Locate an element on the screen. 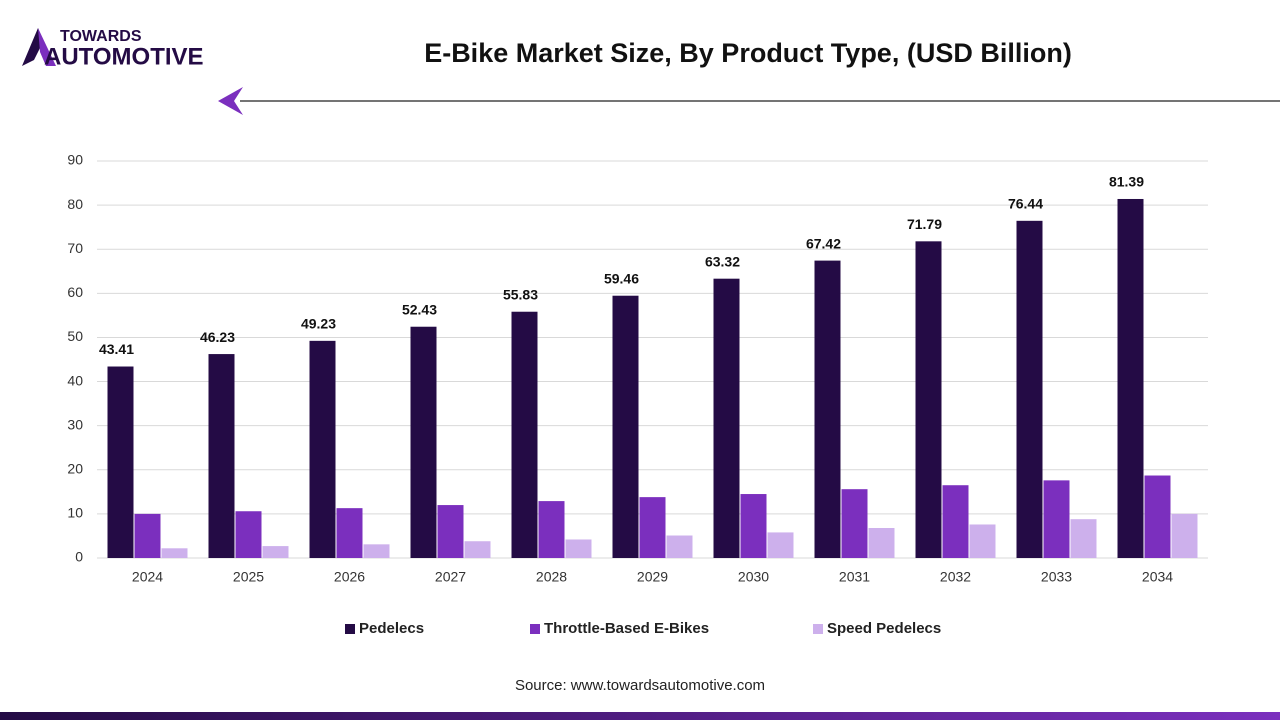 This screenshot has height=720, width=1280. x-tick-label: 2032 is located at coordinates (955, 577).